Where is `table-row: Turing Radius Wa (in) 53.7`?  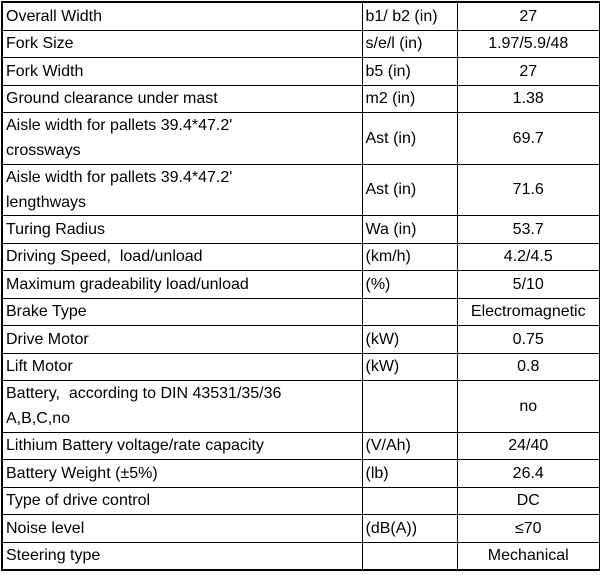
table-row: Turing Radius Wa (in) 53.7 is located at coordinates (300, 229).